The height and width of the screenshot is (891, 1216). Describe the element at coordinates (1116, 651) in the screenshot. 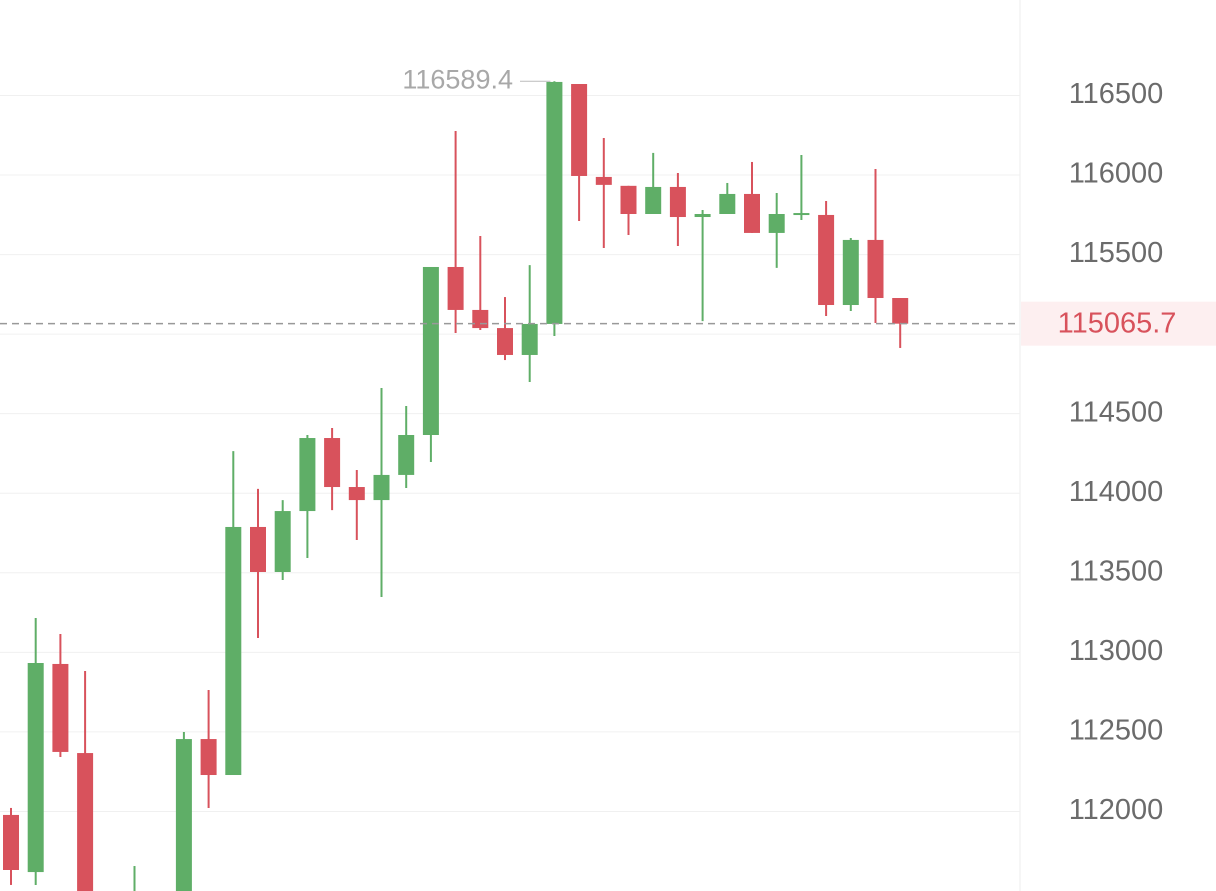

I see `y-tick-label: 113000` at that location.